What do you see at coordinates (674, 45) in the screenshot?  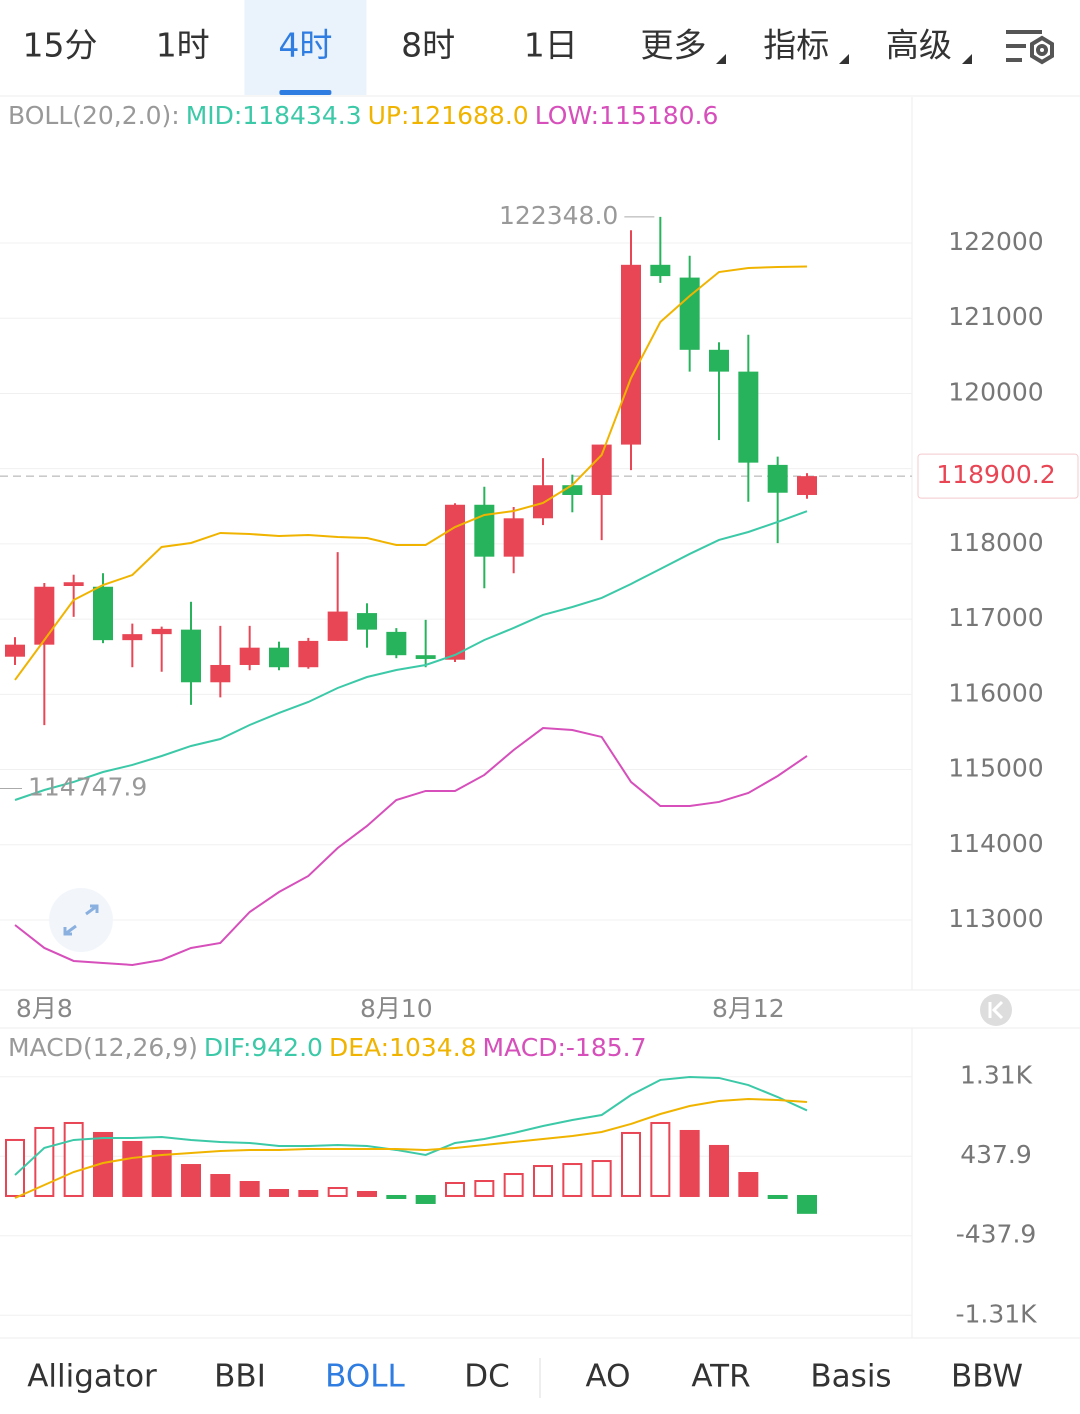 I see `timeframe-tab: 更多` at bounding box center [674, 45].